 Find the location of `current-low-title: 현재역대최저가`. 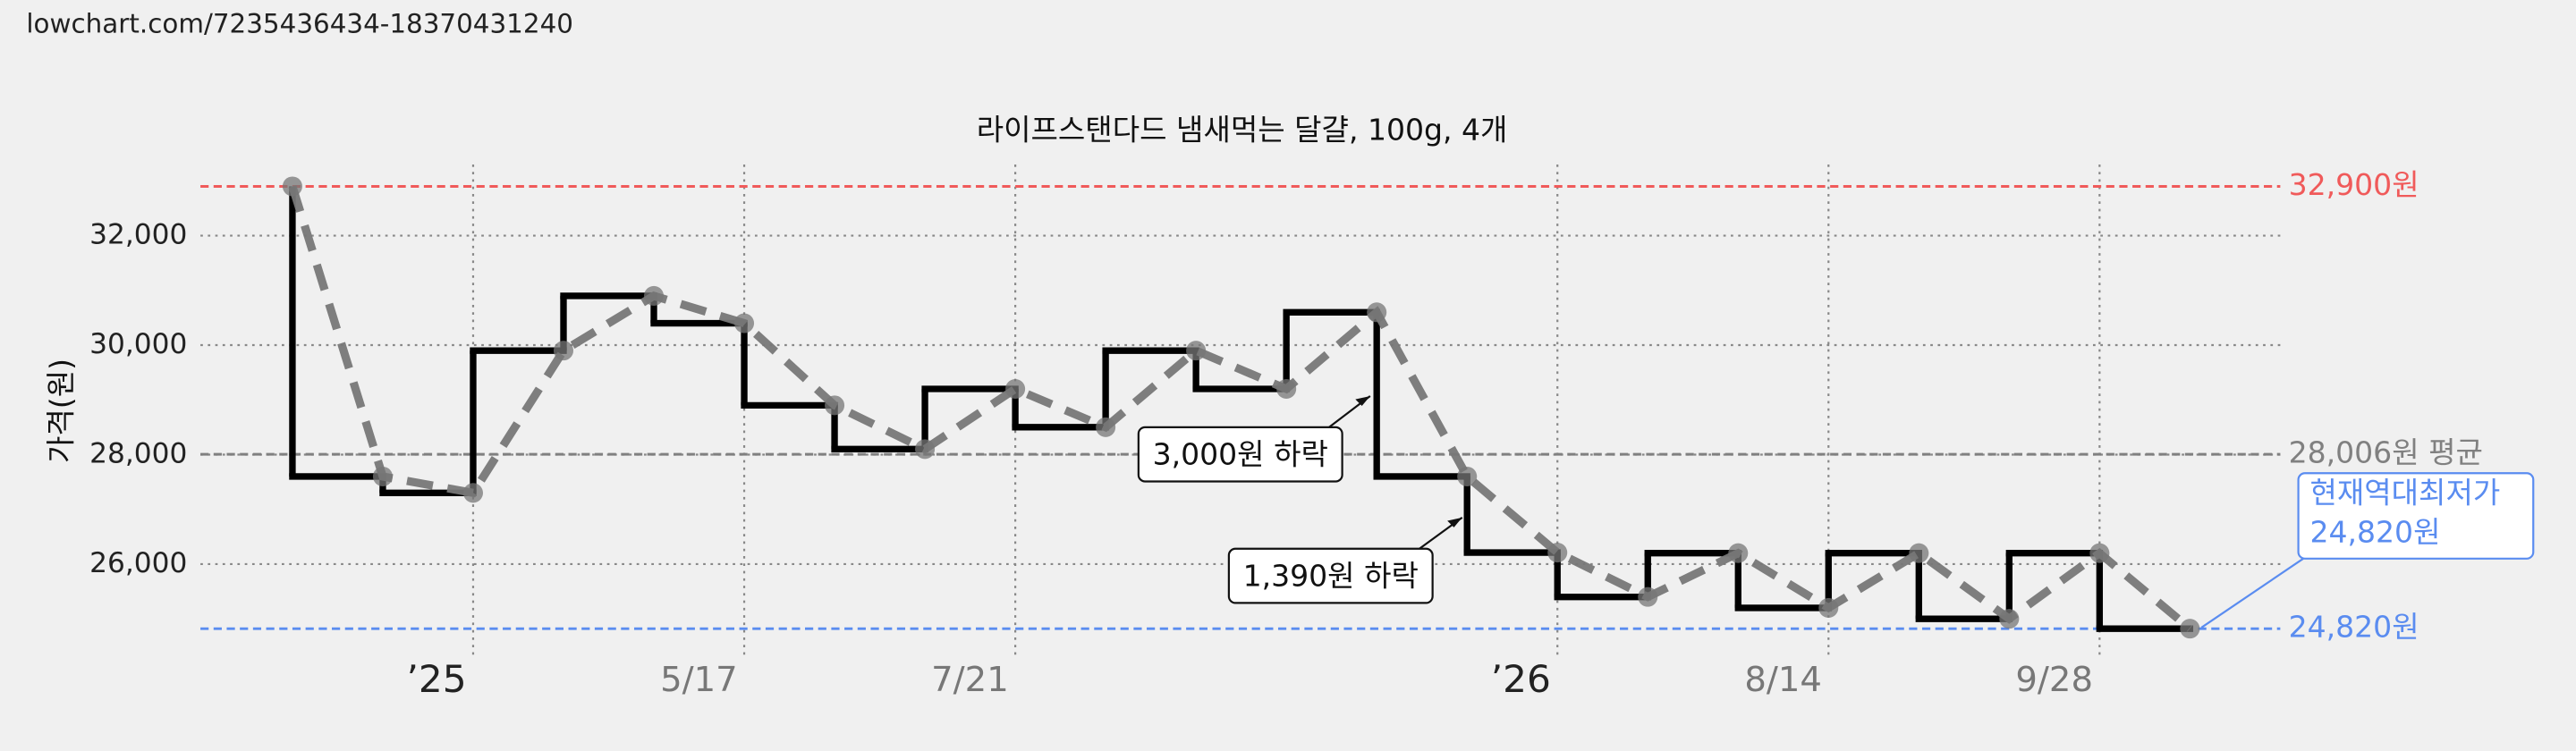

current-low-title: 현재역대최저가 is located at coordinates (2404, 493).